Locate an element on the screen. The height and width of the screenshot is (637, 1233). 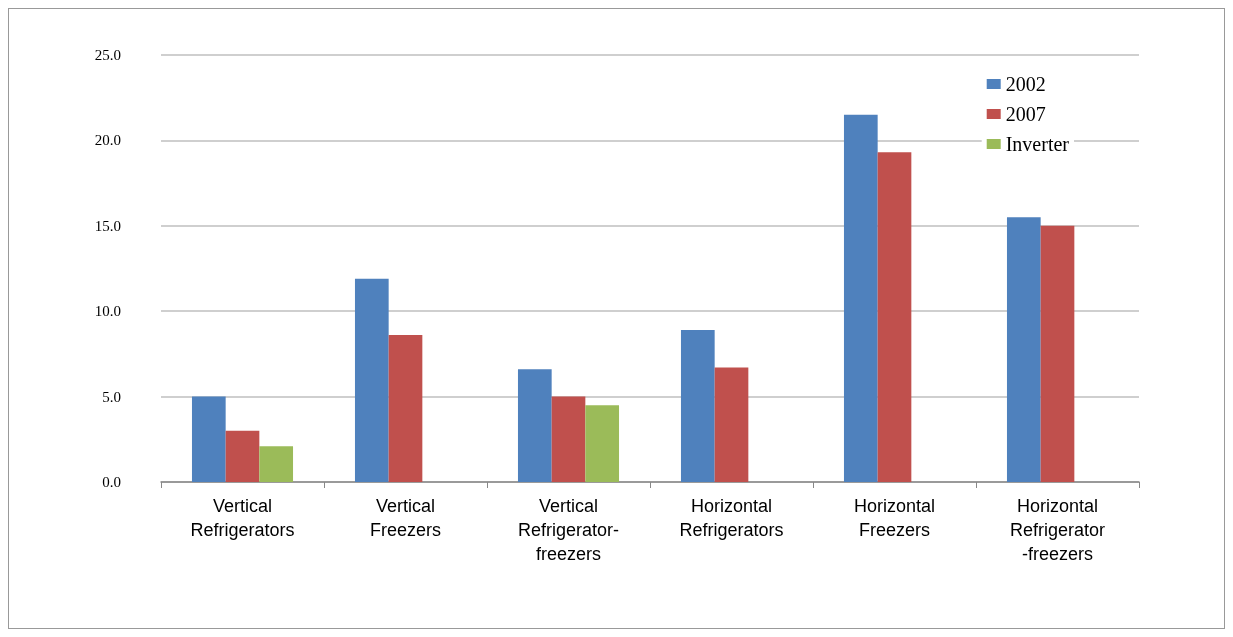
y-tick-label: 20.0 is located at coordinates (107, 140).